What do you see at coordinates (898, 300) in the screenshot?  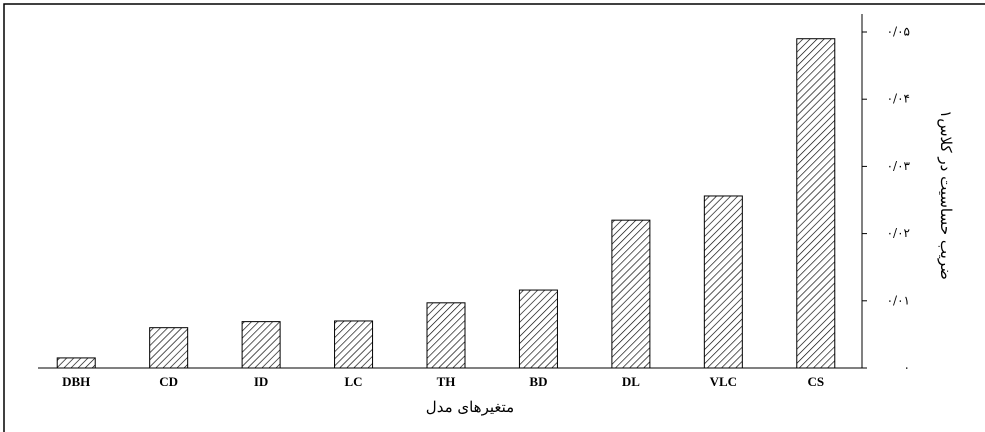 I see `y-tick-label: ۰/۰۱` at bounding box center [898, 300].